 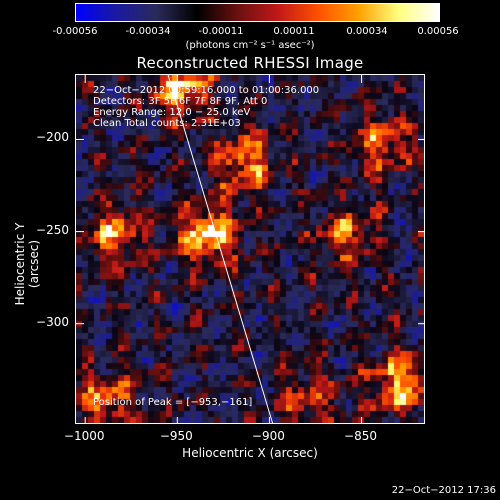 What do you see at coordinates (250, 453) in the screenshot?
I see `x-axis-title: Heliocentric X (arcsec)` at bounding box center [250, 453].